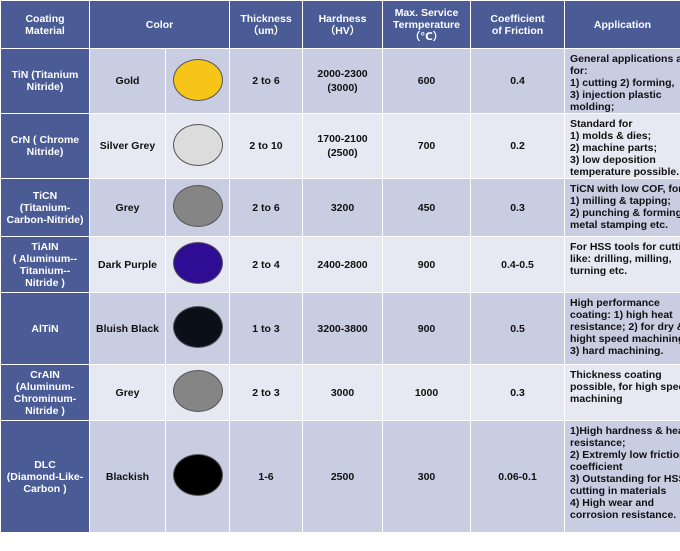 The image size is (680, 551). I want to click on hardness-line: 3200, so click(342, 207).